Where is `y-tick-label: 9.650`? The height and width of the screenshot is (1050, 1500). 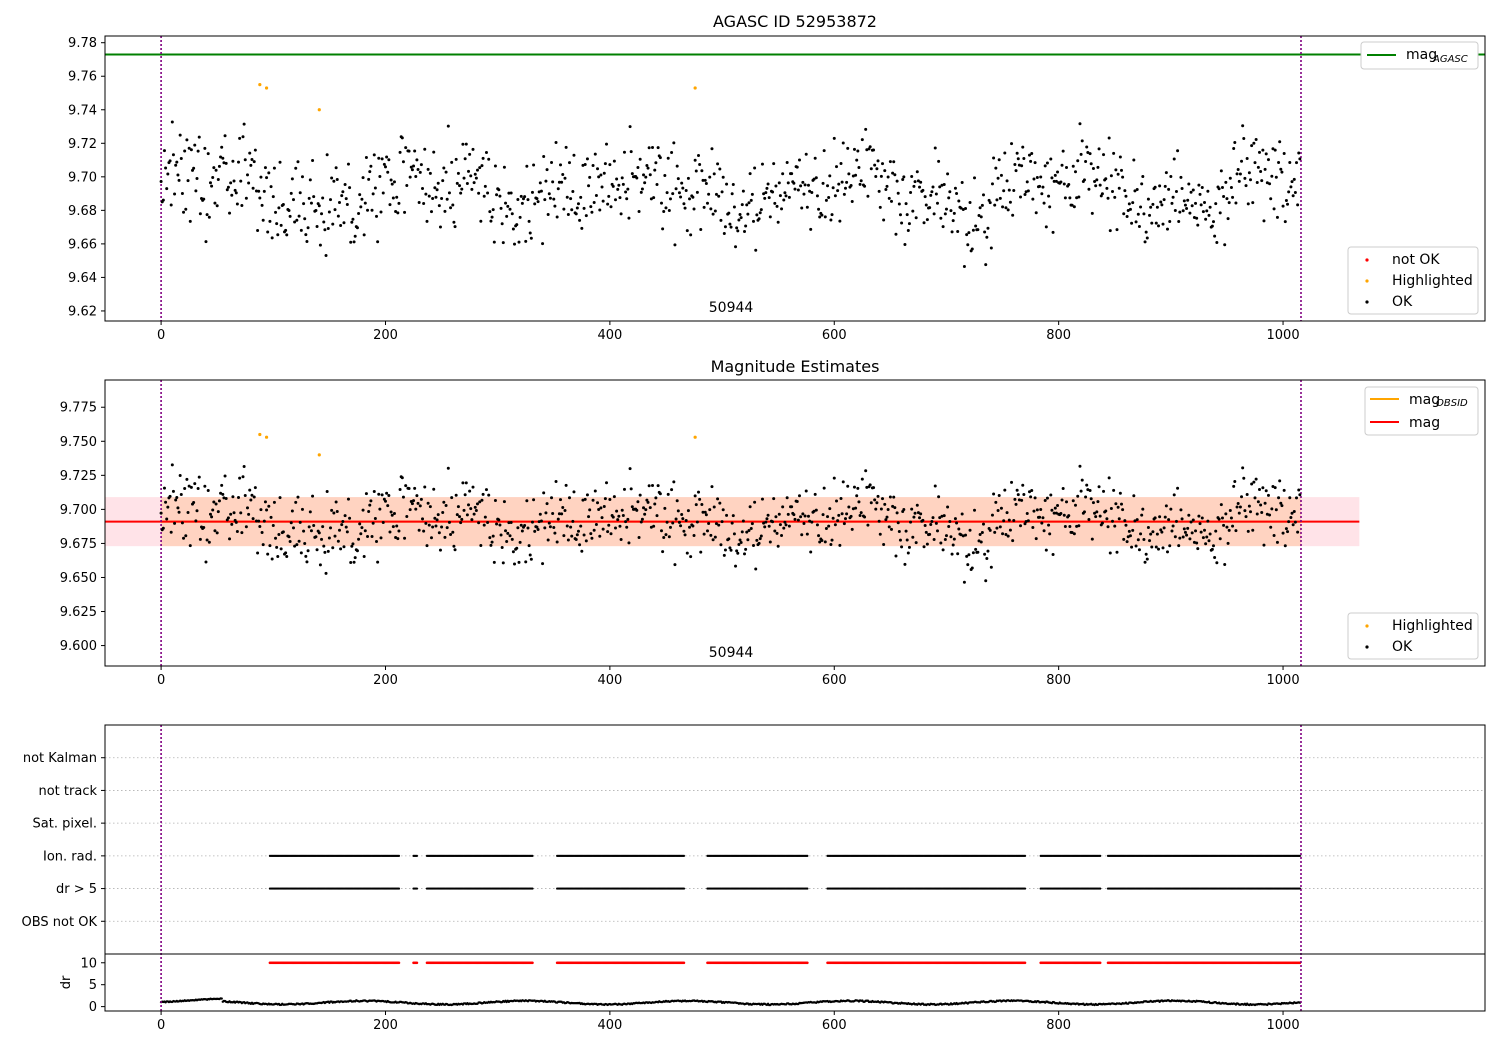 y-tick-label: 9.650 is located at coordinates (78, 578).